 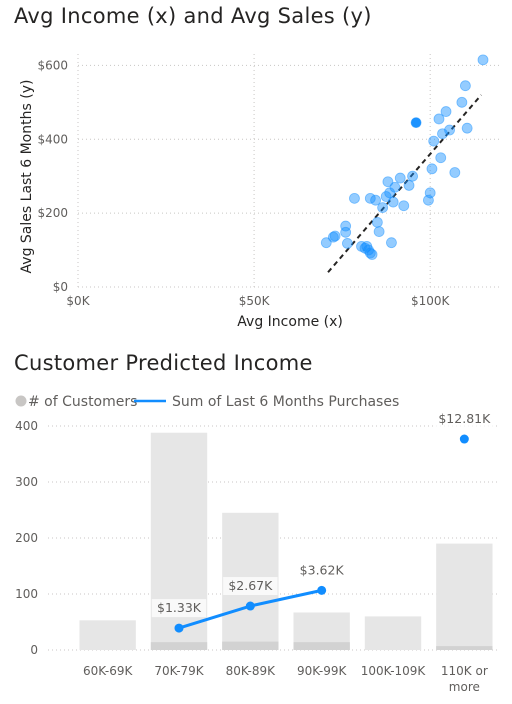 What do you see at coordinates (27, 177) in the screenshot?
I see `scatter-y-axis-label: Avg Sales Last 6 Months (y)` at bounding box center [27, 177].